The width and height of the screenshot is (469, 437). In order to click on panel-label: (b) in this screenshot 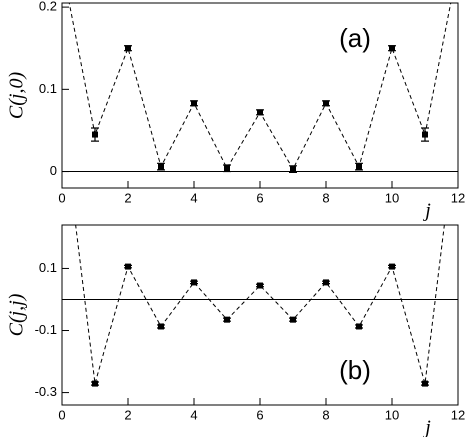, I will do `click(355, 370)`.